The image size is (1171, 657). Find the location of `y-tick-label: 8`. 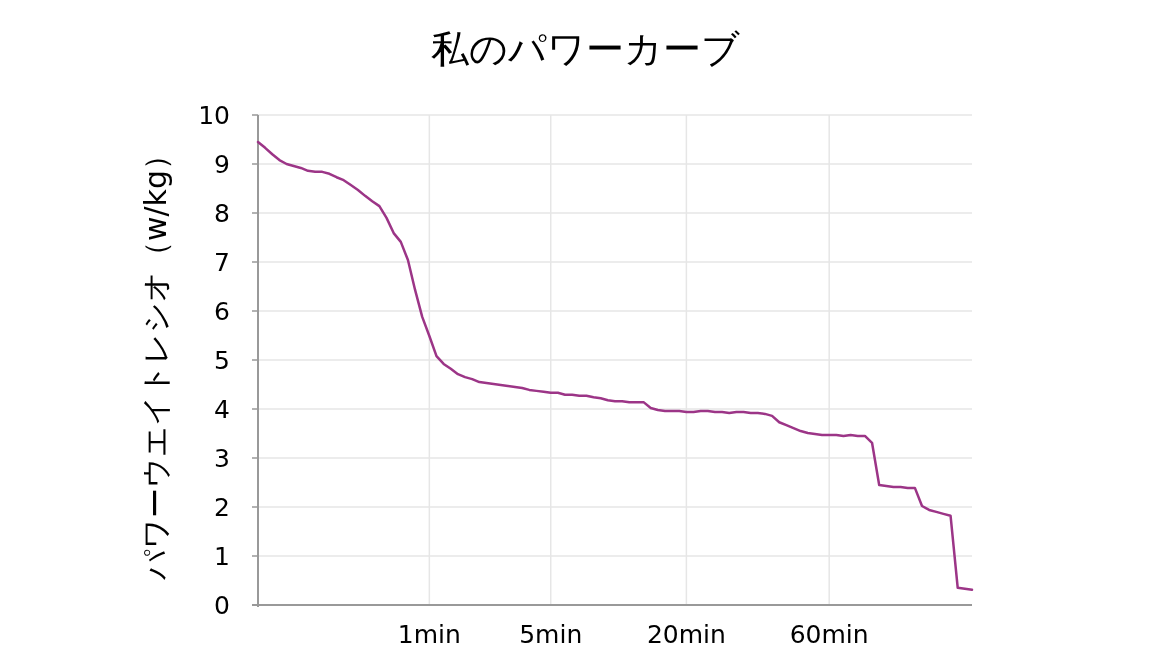

y-tick-label: 8 is located at coordinates (222, 213).